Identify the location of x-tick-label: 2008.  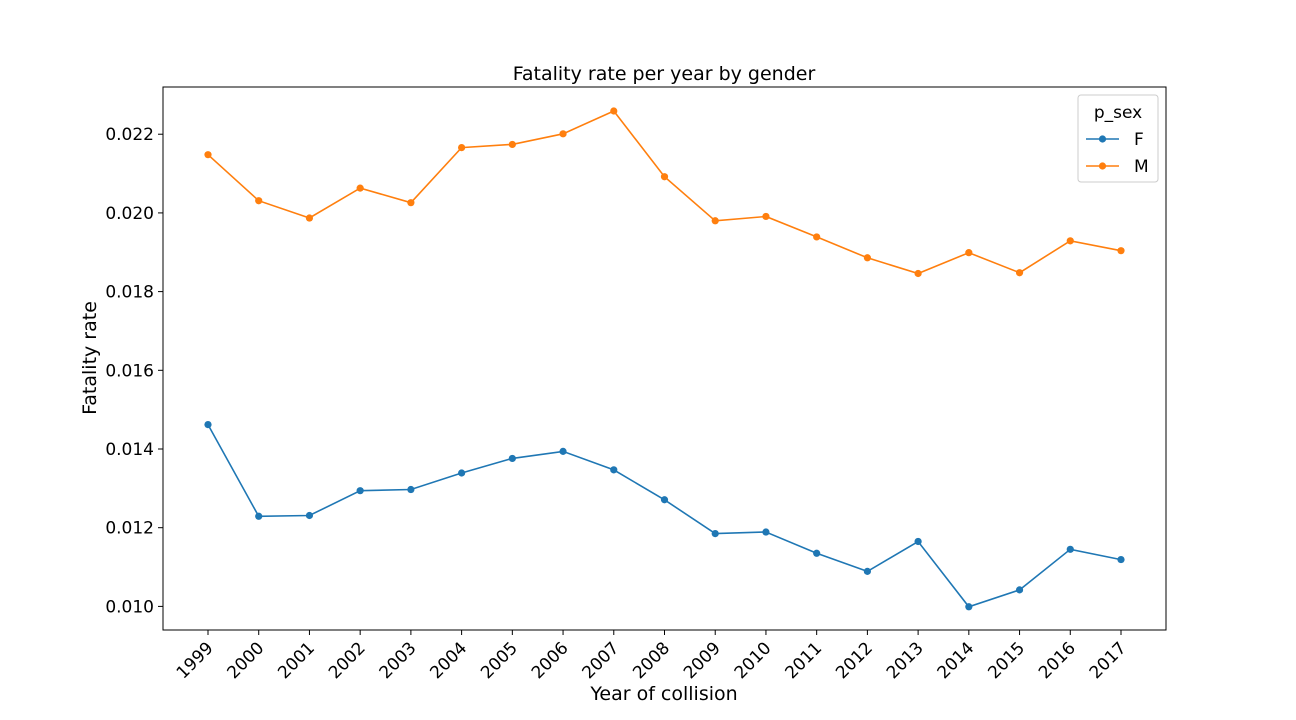
(651, 660).